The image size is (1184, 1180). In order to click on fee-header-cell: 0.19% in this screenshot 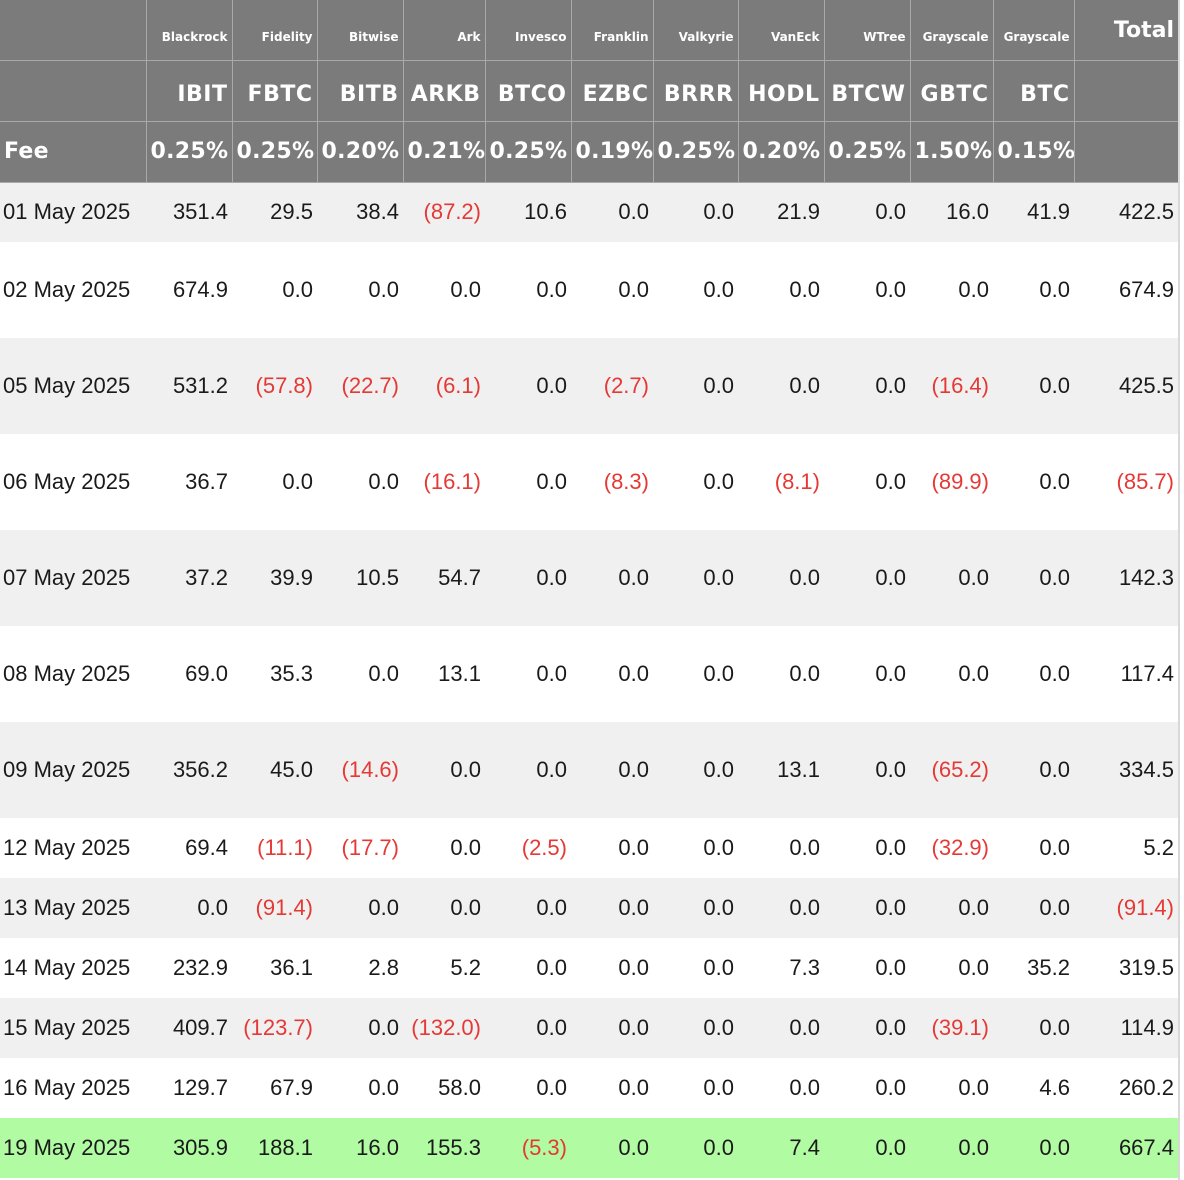, I will do `click(611, 152)`.